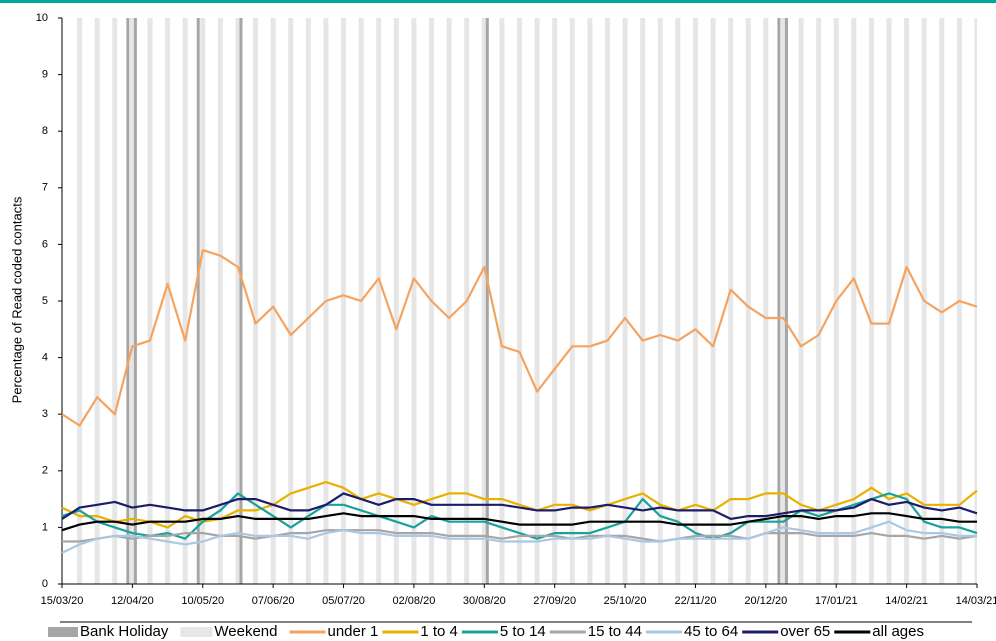 The height and width of the screenshot is (641, 996). What do you see at coordinates (414, 601) in the screenshot?
I see `x-tick-label: 02/08/20` at bounding box center [414, 601].